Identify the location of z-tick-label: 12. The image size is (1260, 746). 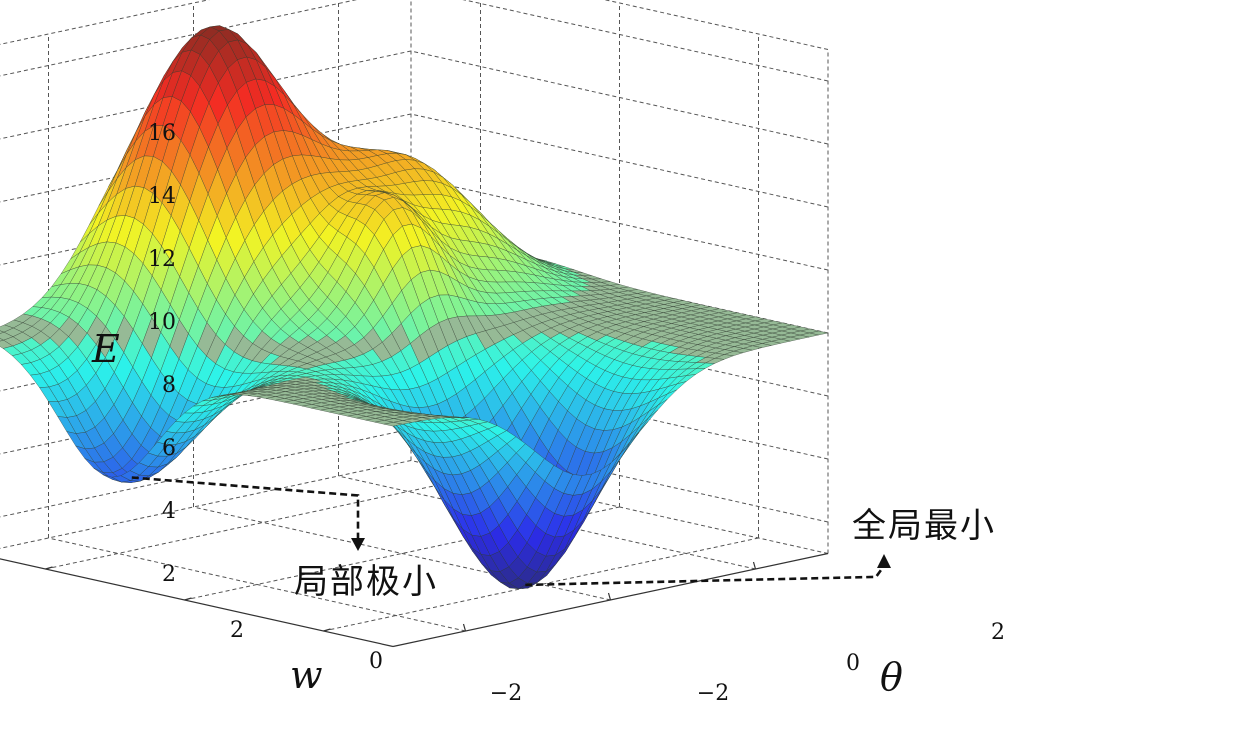
(162, 259).